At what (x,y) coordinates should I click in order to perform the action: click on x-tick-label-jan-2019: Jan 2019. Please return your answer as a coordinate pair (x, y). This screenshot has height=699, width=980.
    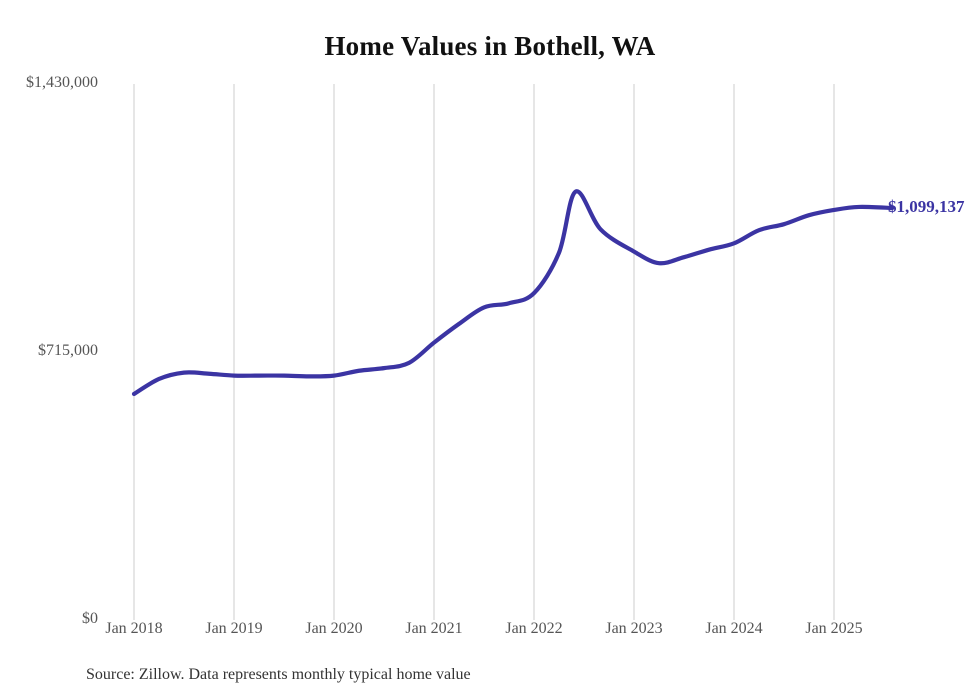
    Looking at the image, I should click on (234, 628).